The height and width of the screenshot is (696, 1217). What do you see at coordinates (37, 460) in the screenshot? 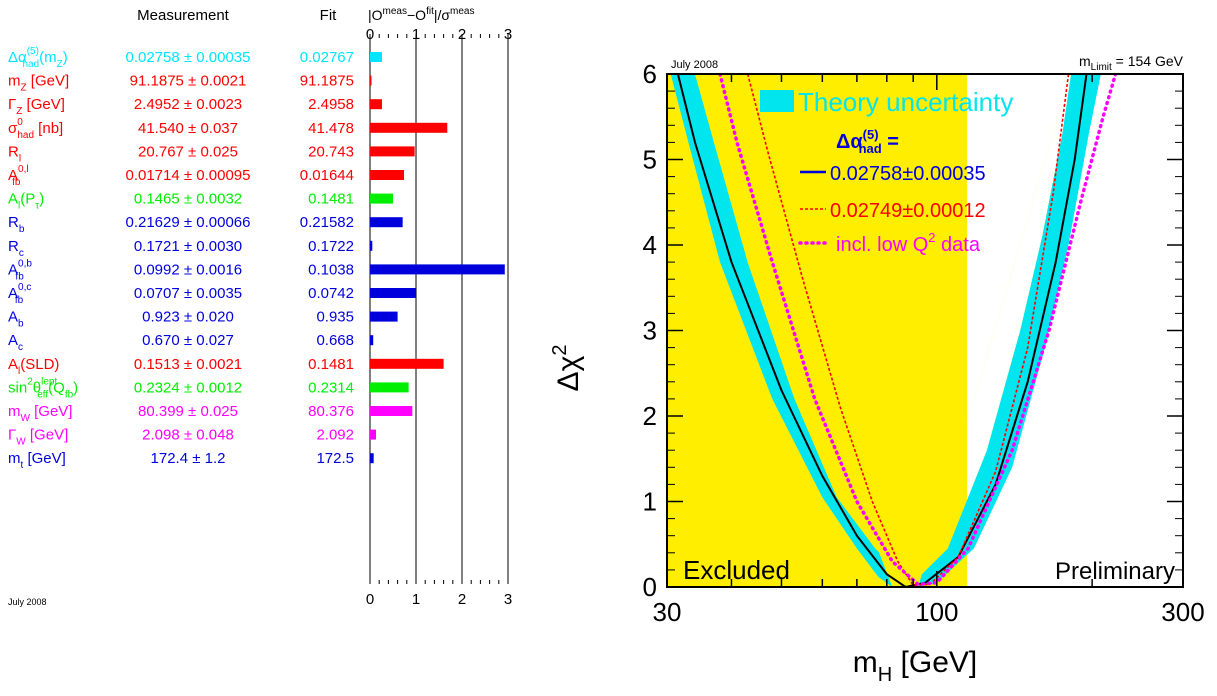
I see `row-label: mt [GeV]` at bounding box center [37, 460].